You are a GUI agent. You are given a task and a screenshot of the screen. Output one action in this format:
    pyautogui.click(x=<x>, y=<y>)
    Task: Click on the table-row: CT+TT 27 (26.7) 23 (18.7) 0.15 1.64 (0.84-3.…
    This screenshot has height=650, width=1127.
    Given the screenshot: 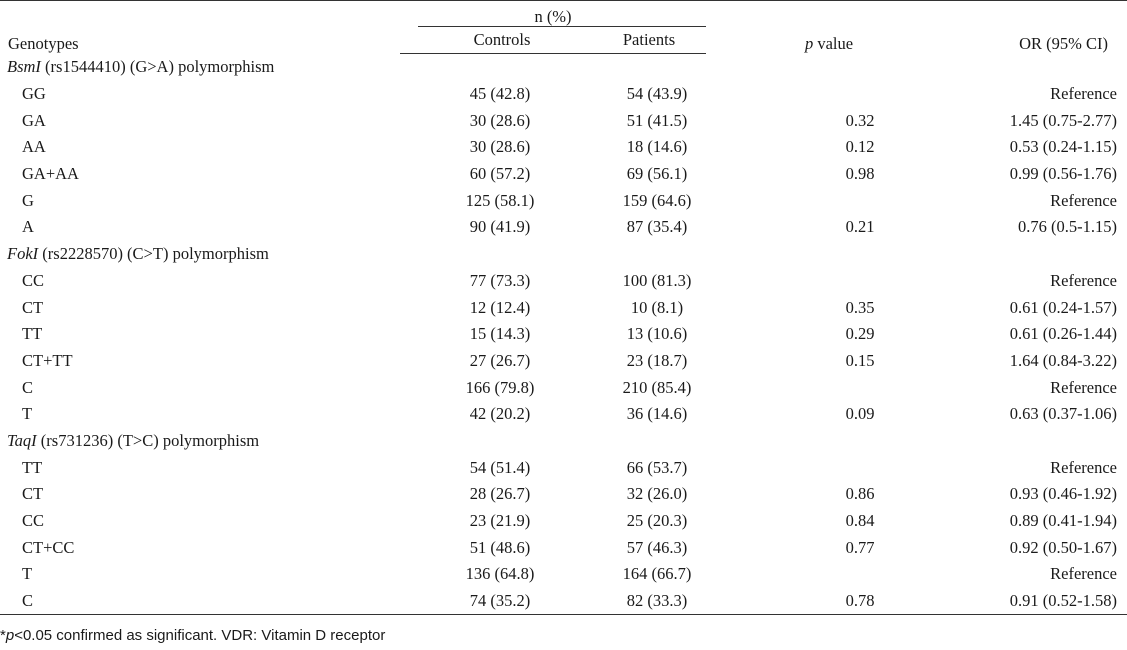 What is the action you would take?
    pyautogui.click(x=563, y=361)
    